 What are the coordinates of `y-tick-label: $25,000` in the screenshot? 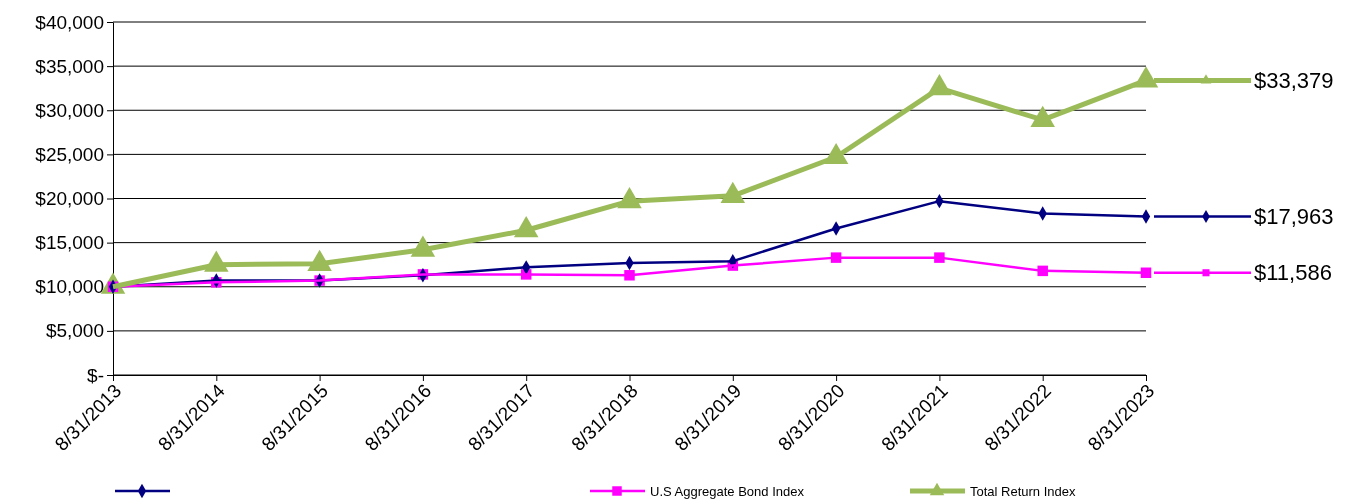 It's located at (69, 154).